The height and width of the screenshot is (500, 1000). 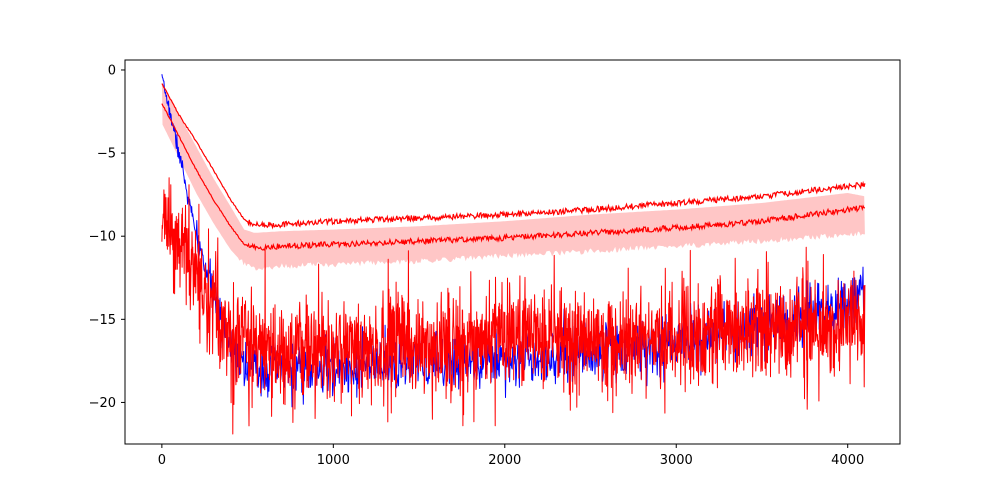 I want to click on y-axis: 0 −5 −10 −15 −20, so click(x=107, y=237).